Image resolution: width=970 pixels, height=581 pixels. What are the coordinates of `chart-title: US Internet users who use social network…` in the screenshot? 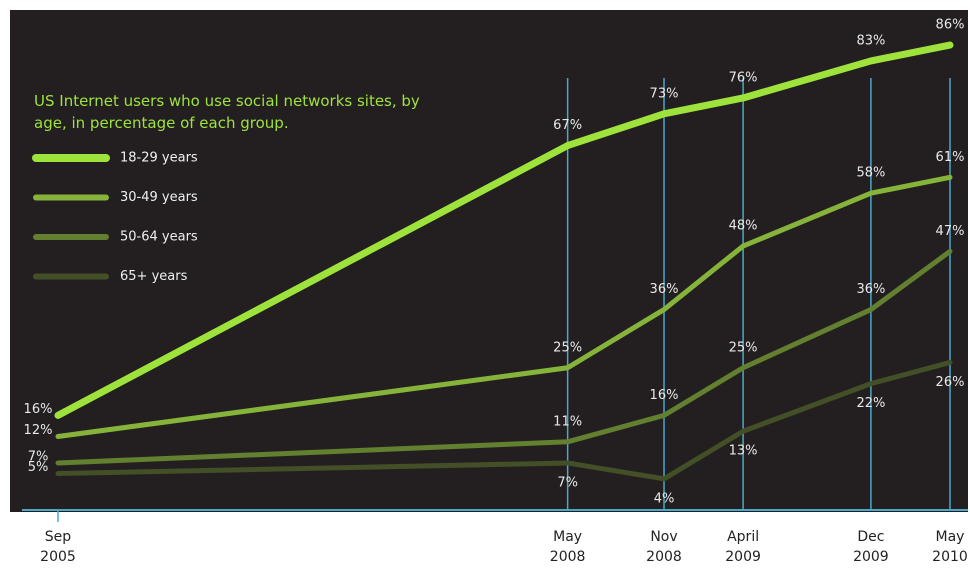 It's located at (227, 112).